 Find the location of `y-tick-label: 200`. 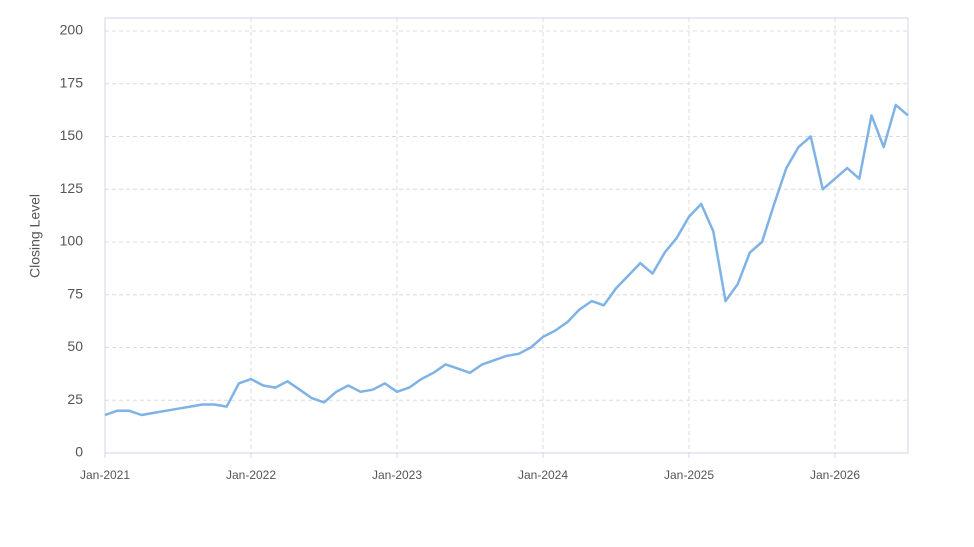

y-tick-label: 200 is located at coordinates (72, 30).